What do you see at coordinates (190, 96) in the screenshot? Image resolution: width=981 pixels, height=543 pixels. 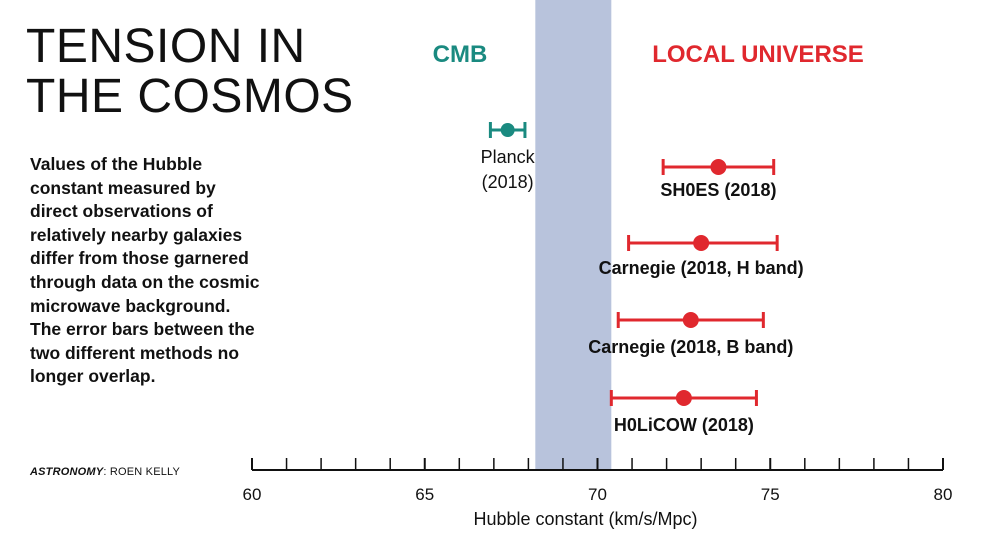 I see `title-line-2: THE COSMOS` at bounding box center [190, 96].